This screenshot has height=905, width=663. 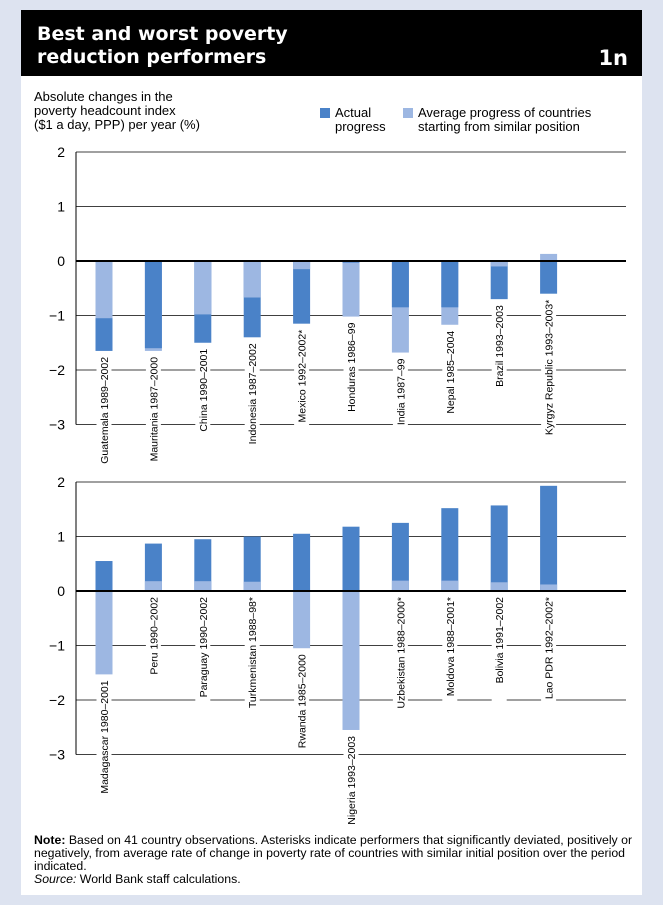 What do you see at coordinates (613, 58) in the screenshot?
I see `figure-id: 1n` at bounding box center [613, 58].